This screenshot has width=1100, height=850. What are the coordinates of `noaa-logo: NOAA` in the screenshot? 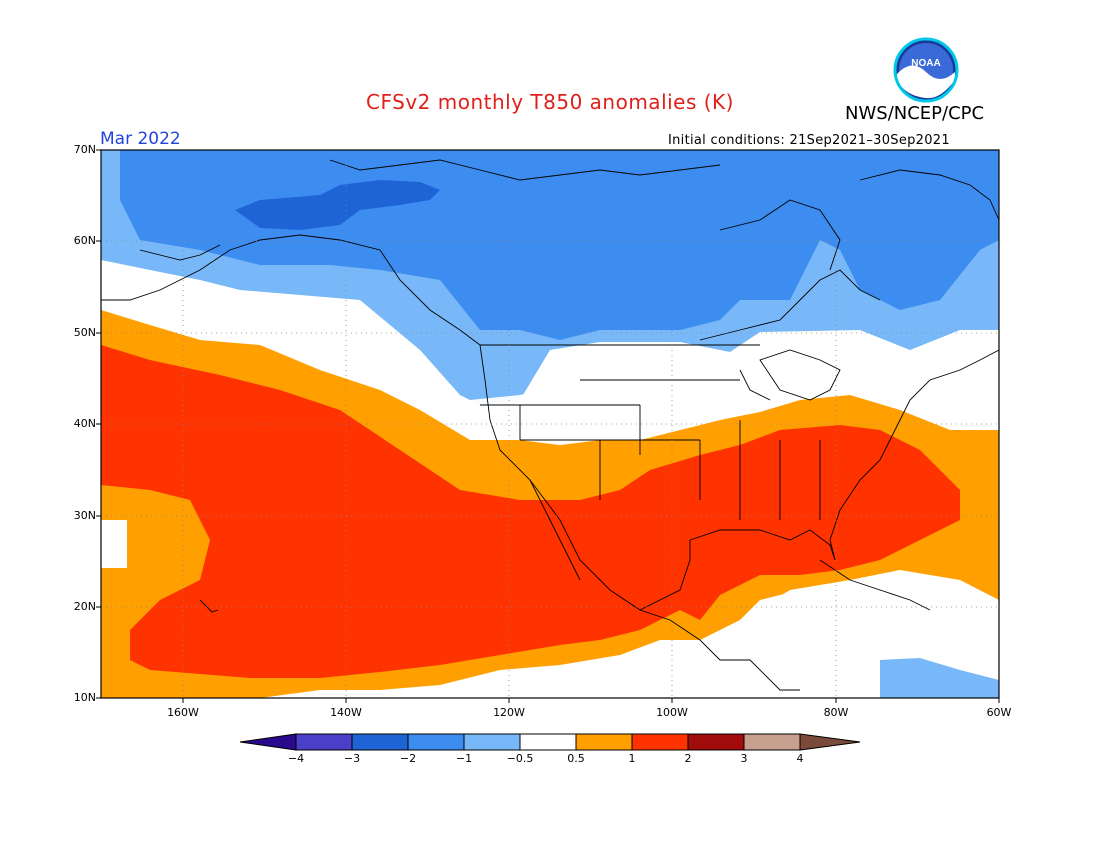 It's located at (926, 70).